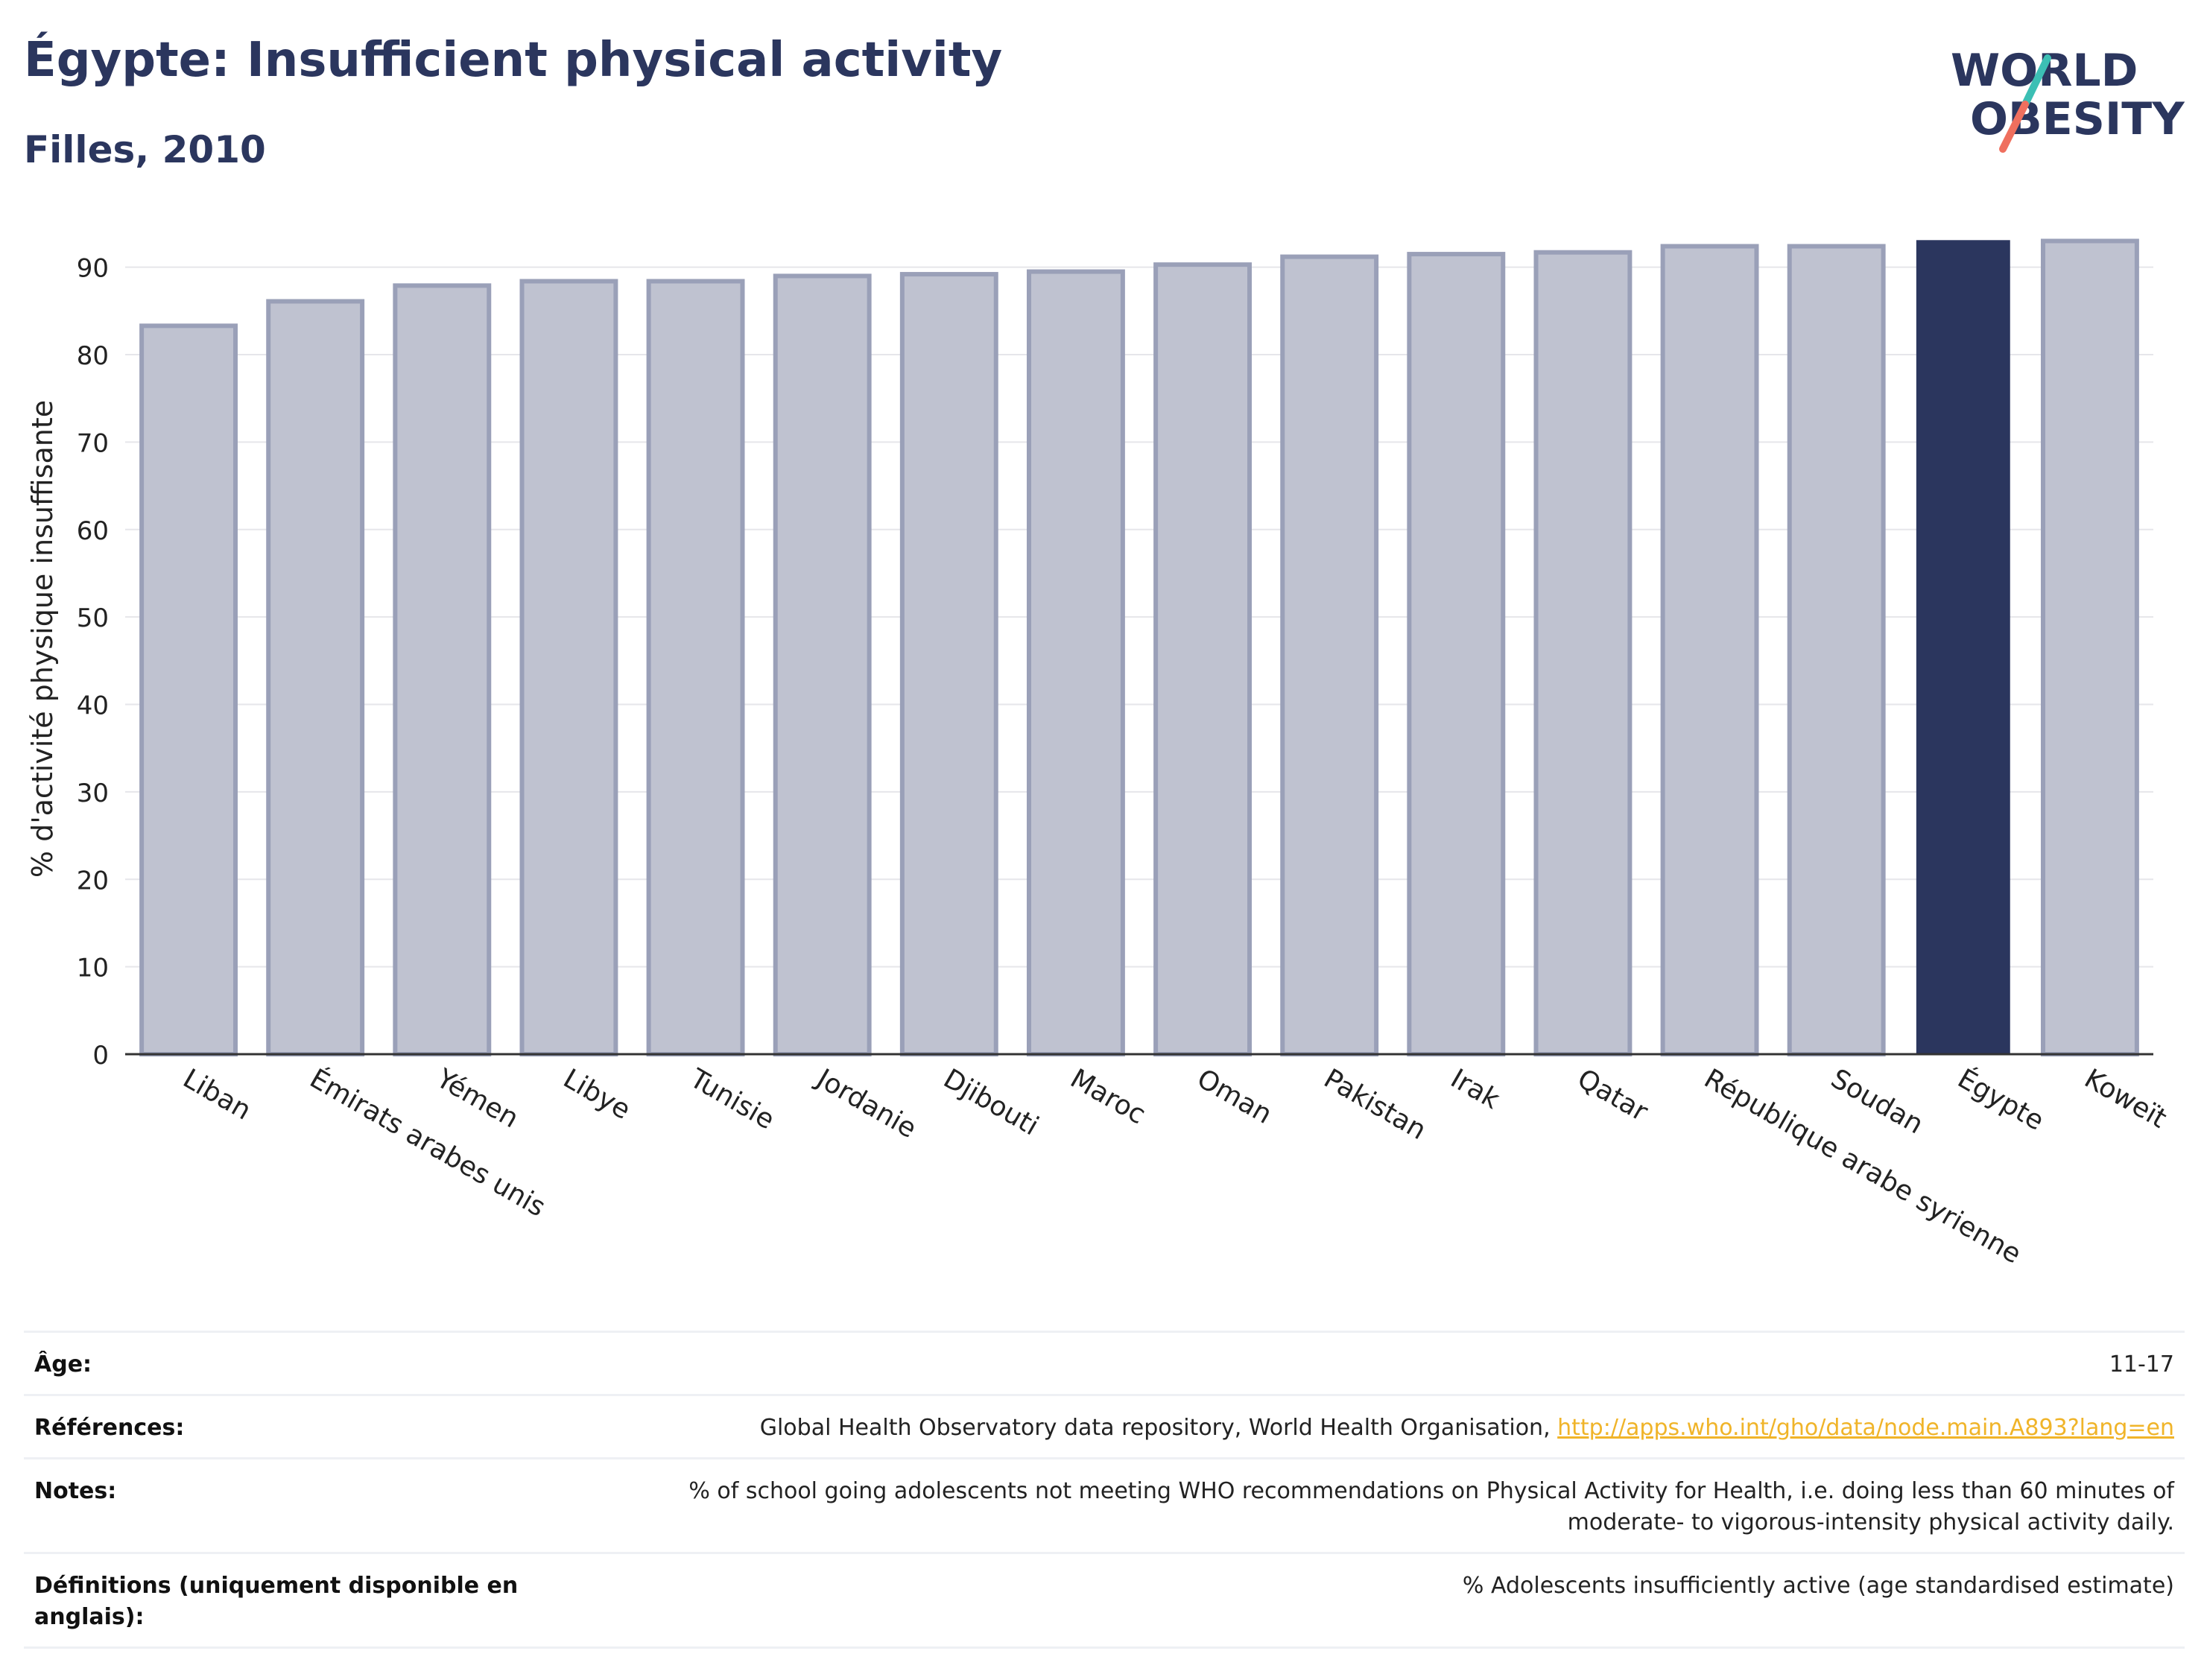  Describe the element at coordinates (1375, 1104) in the screenshot. I see `x-tick-label: Pakistan` at that location.